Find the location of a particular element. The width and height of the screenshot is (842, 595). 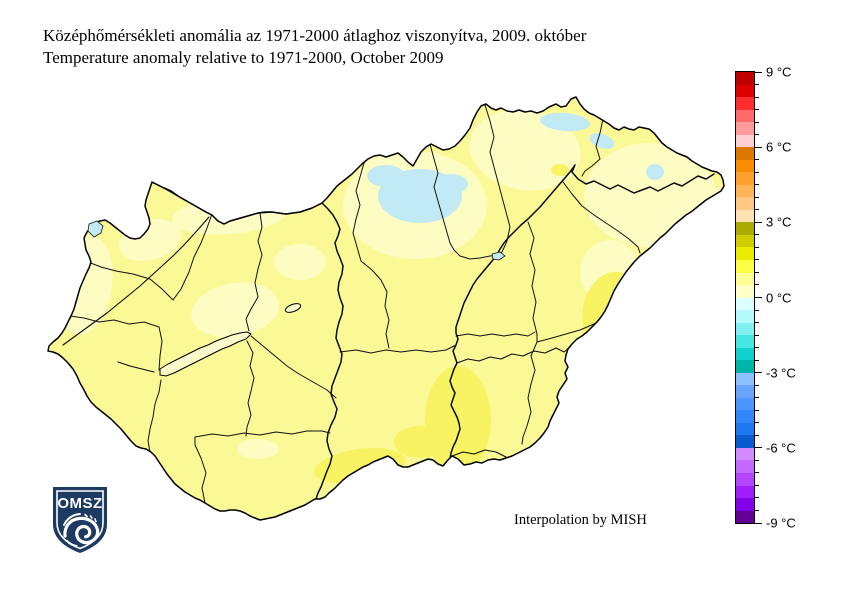

lake-tisza is located at coordinates (498, 256).